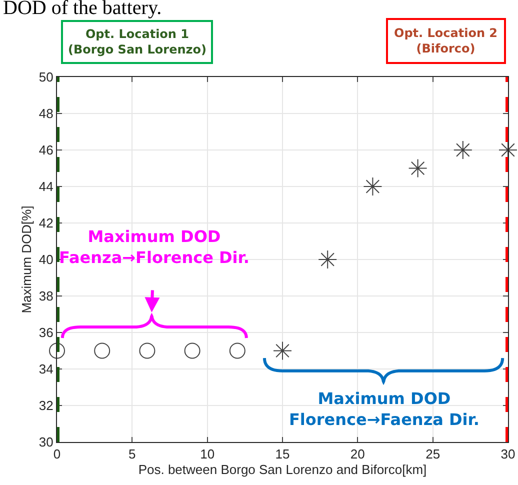  Describe the element at coordinates (46, 369) in the screenshot. I see `y-tick-label: 34` at that location.